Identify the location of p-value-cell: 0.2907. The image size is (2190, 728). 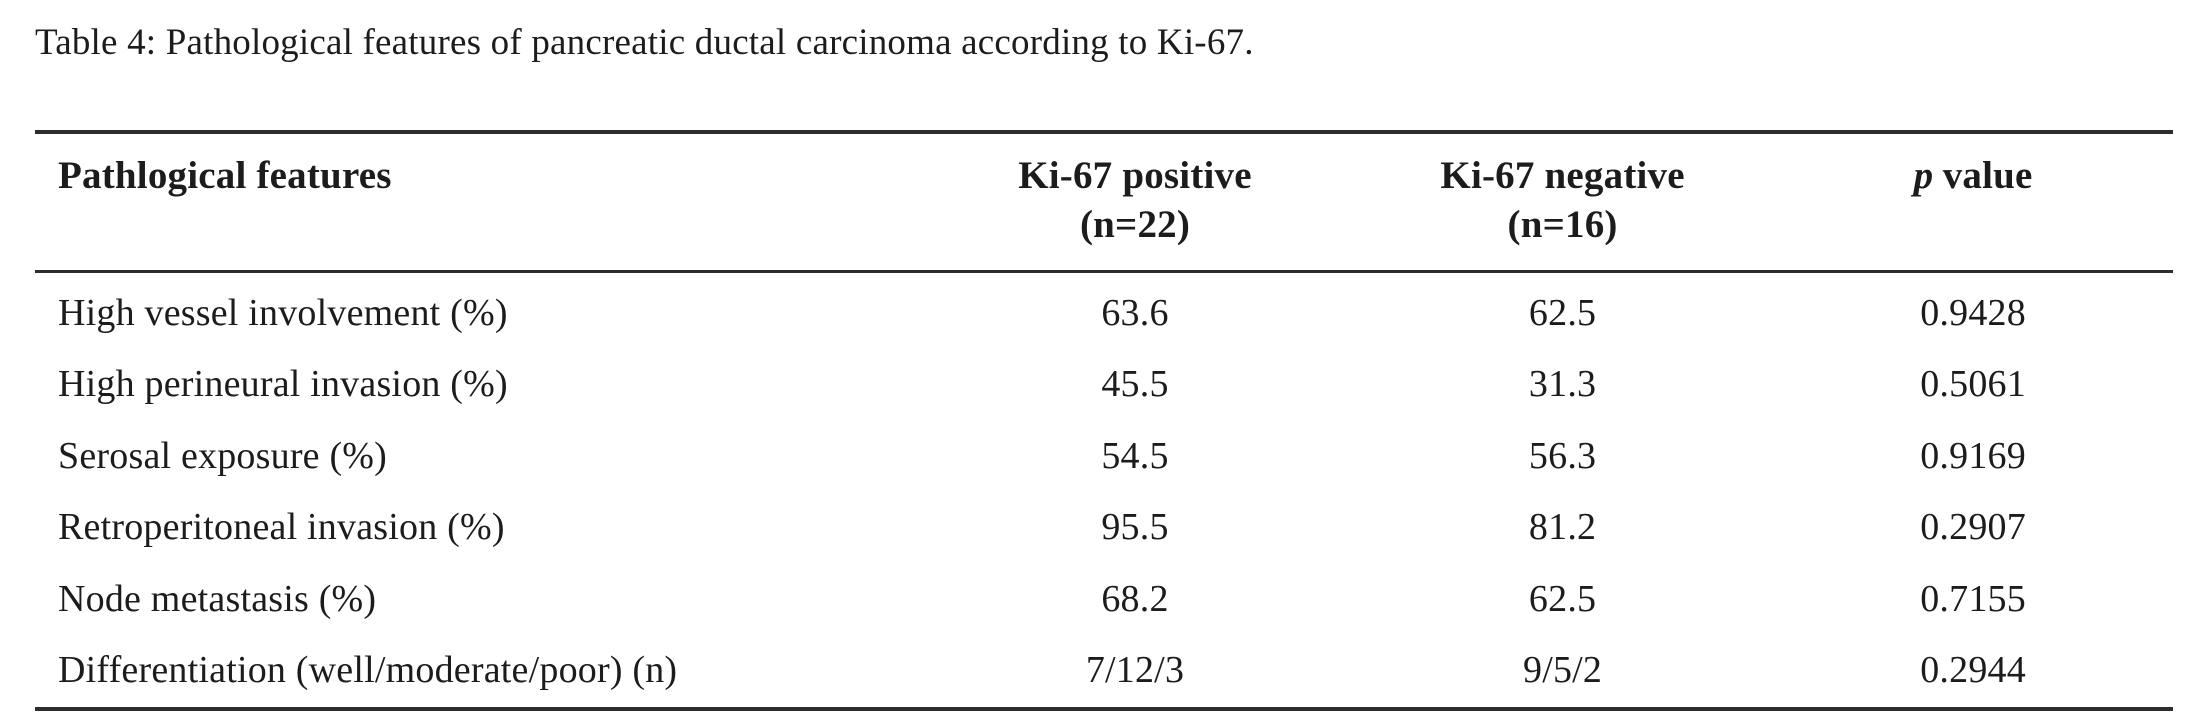
(1973, 527).